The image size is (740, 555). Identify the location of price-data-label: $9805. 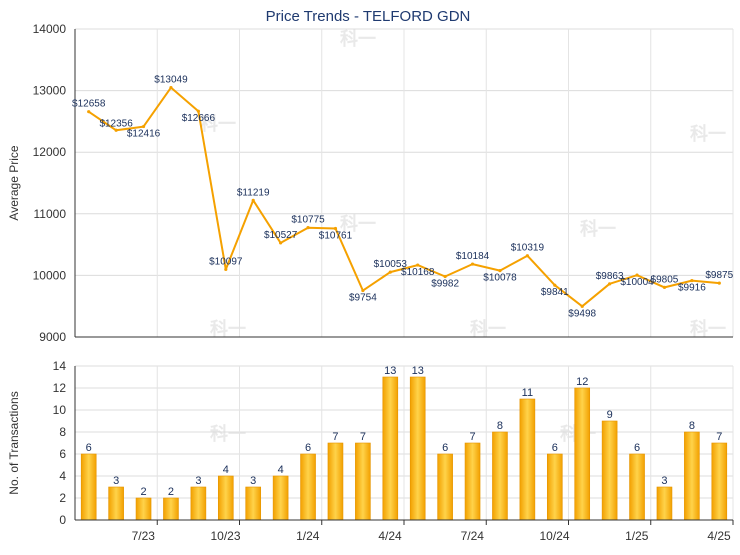
(665, 279).